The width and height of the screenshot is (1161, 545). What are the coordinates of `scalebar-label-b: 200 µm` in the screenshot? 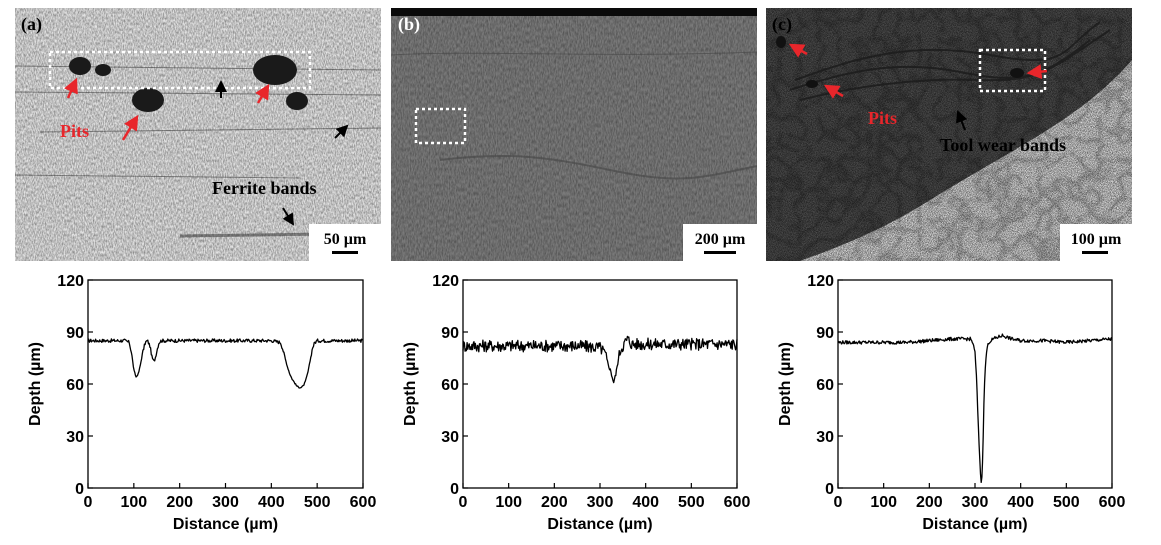 It's located at (720, 239).